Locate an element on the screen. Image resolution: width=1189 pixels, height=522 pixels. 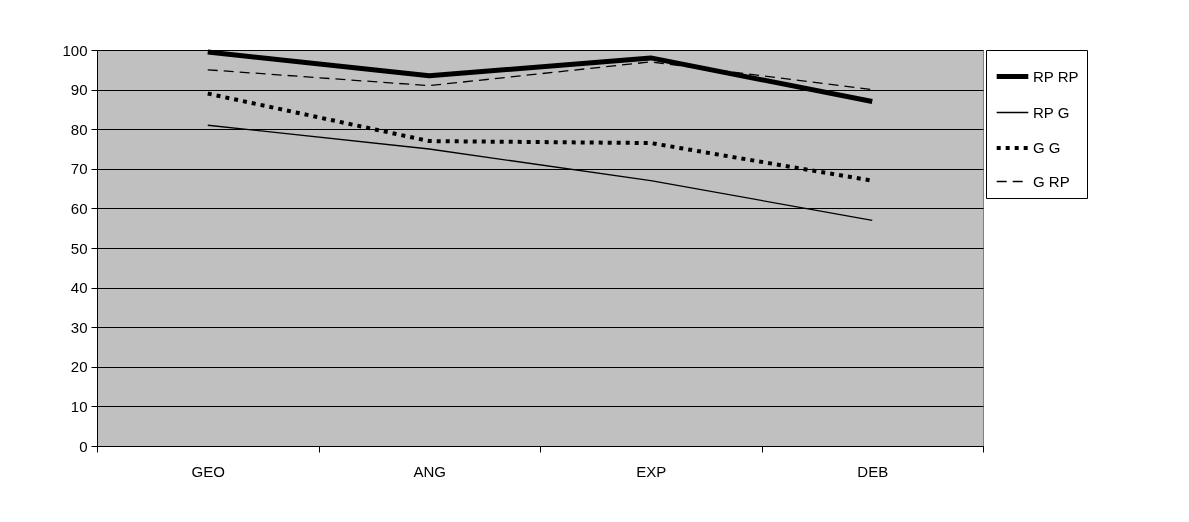
legend-label: RP G is located at coordinates (1051, 112).